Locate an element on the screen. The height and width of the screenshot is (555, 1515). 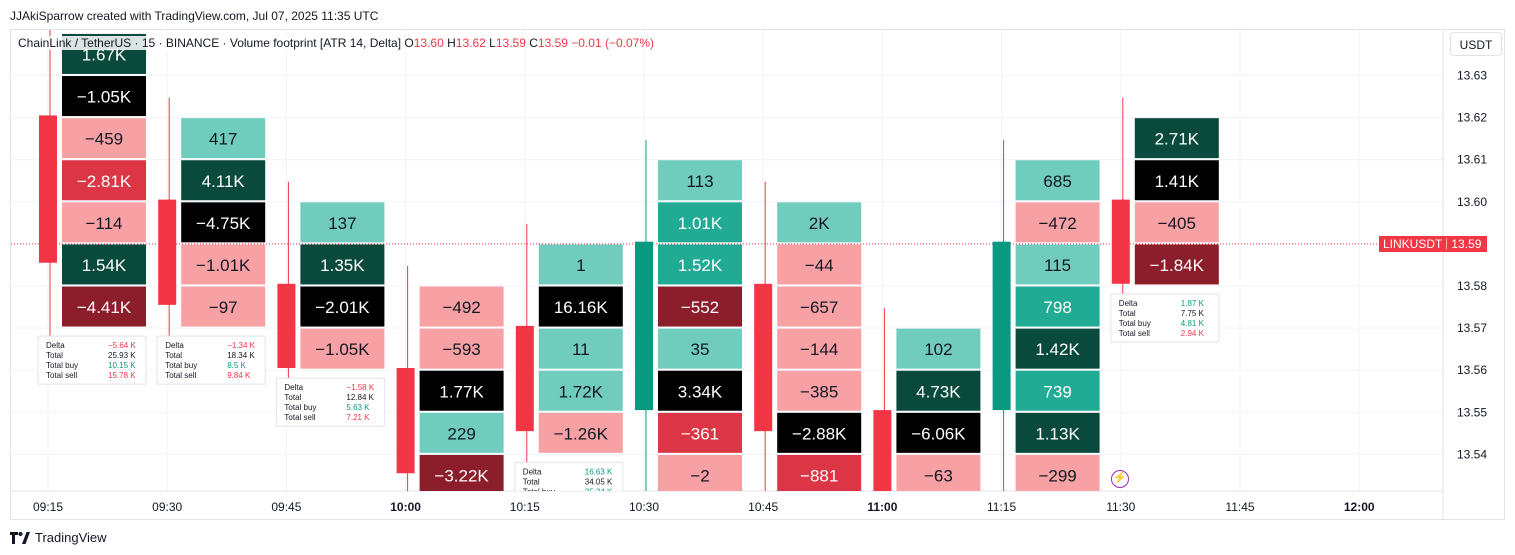
x-tick-label: 10:00 is located at coordinates (405, 507).